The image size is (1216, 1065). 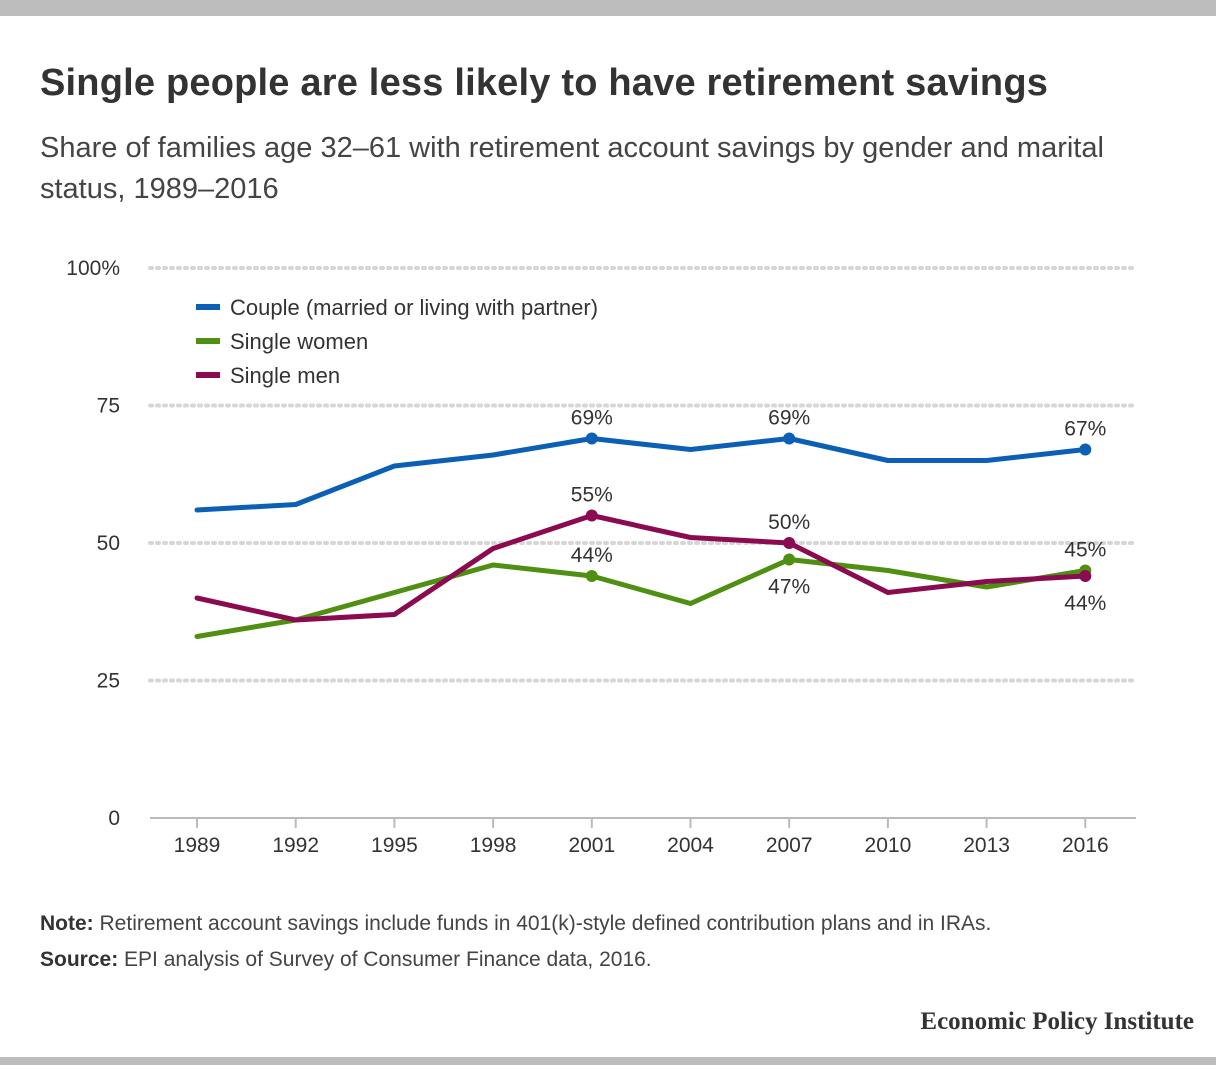 I want to click on y-tick-label: 75, so click(x=108, y=406).